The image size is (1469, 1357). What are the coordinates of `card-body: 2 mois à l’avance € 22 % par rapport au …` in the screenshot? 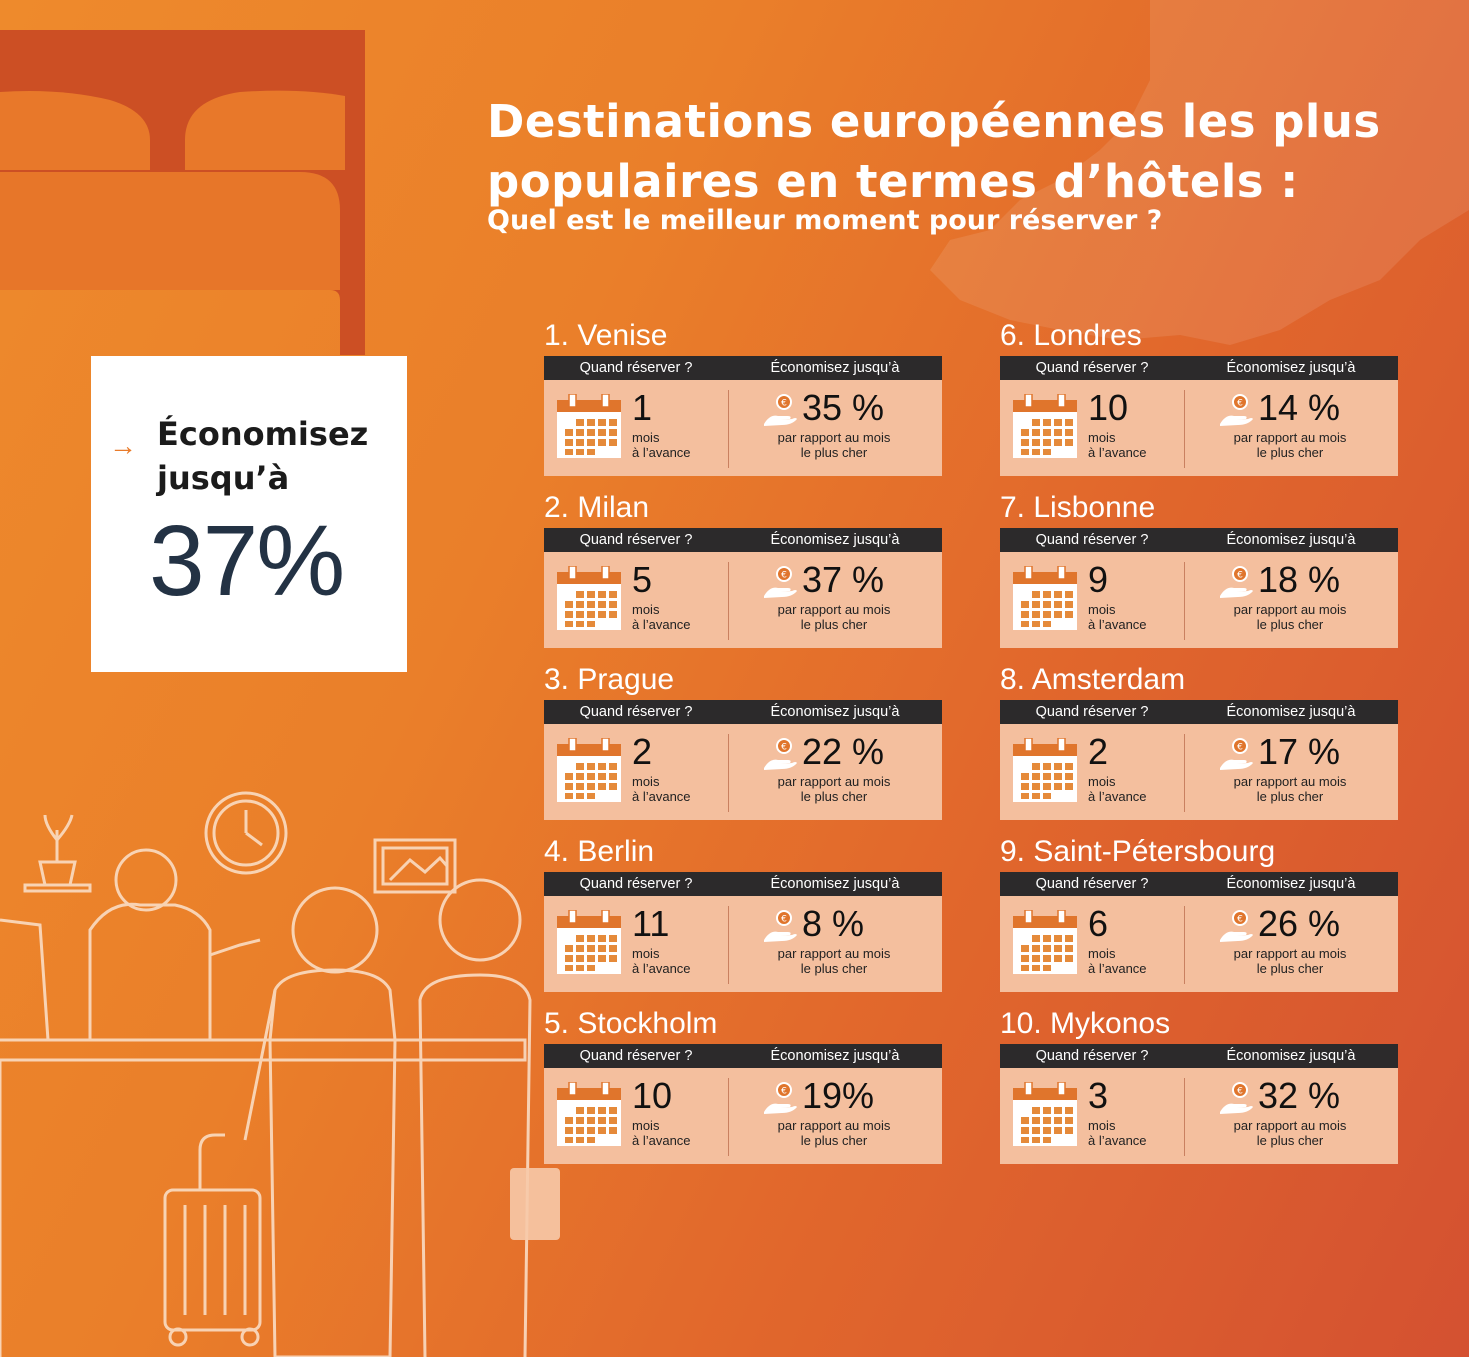 It's located at (743, 772).